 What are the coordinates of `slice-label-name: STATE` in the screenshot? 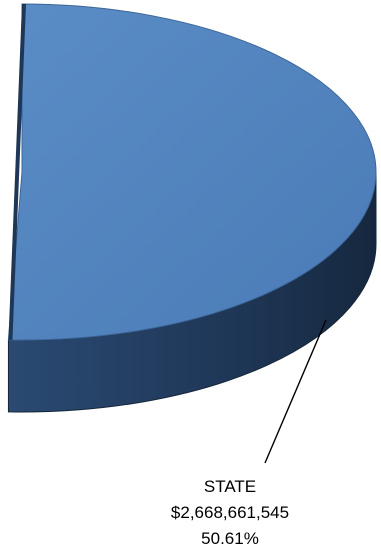 It's located at (230, 486).